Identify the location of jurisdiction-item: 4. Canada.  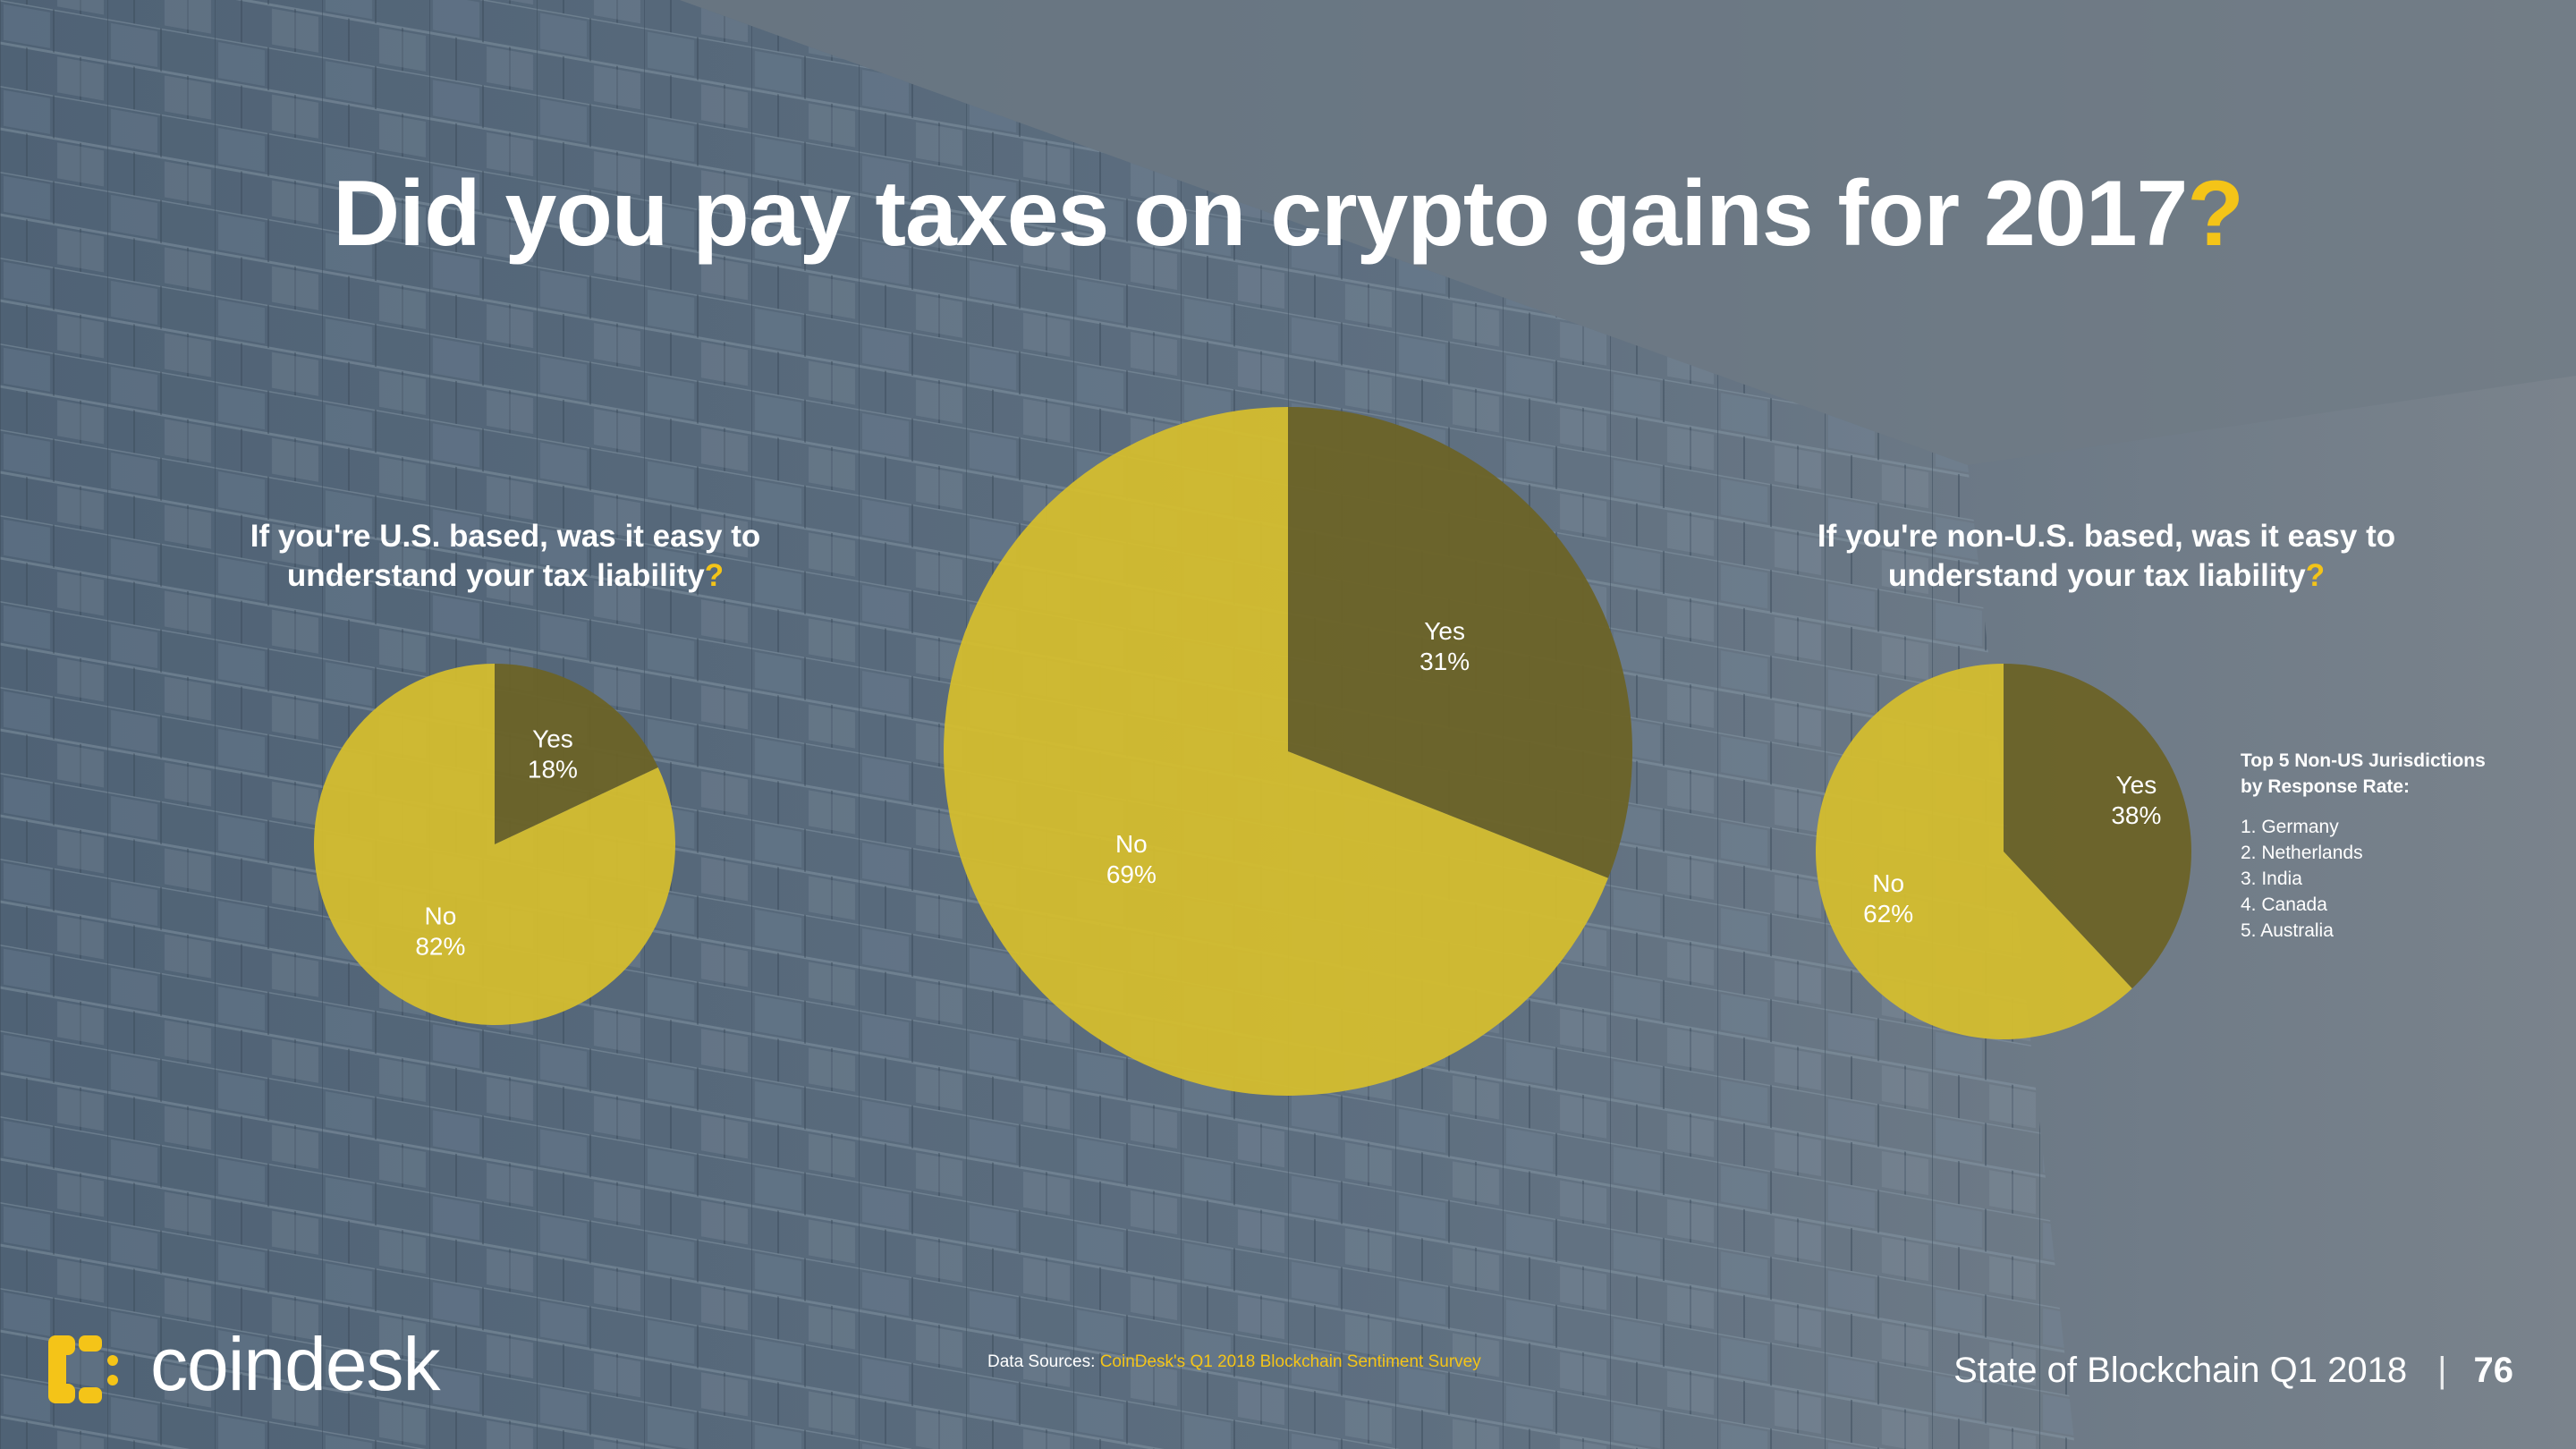
(2284, 904).